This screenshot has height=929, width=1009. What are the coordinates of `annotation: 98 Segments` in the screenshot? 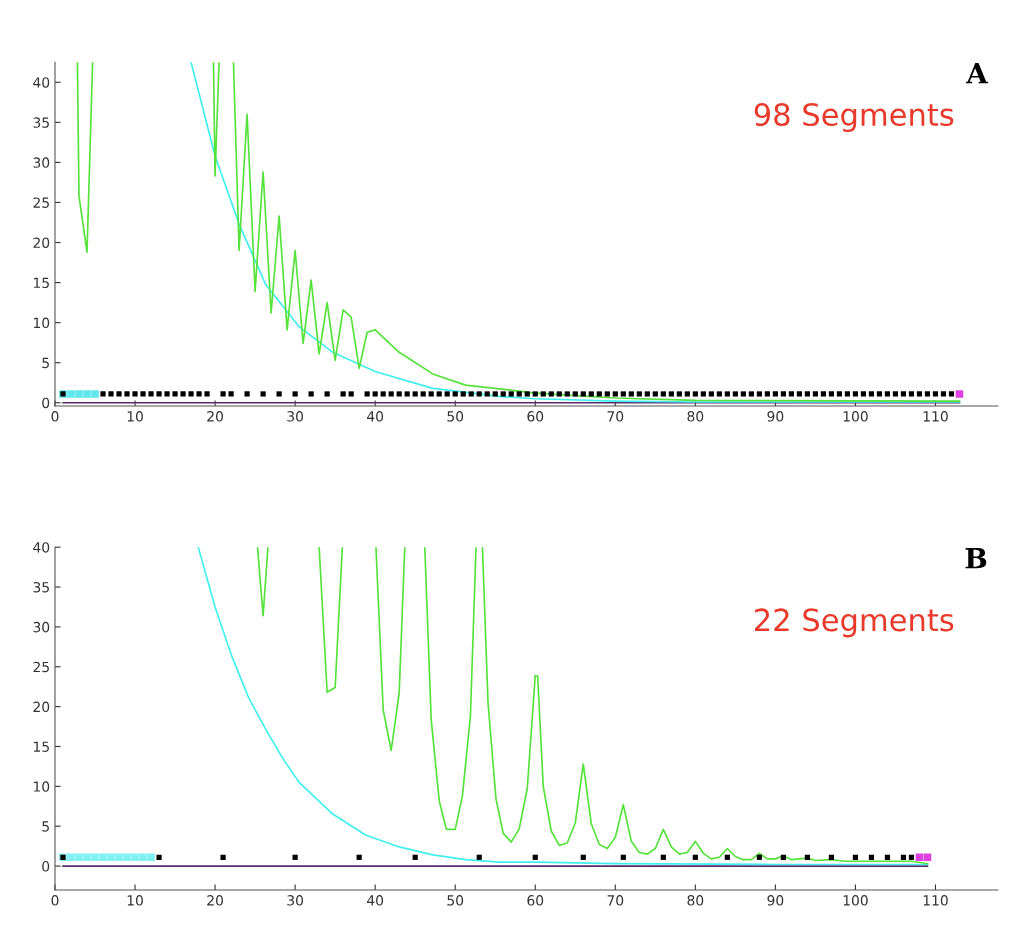 It's located at (854, 117).